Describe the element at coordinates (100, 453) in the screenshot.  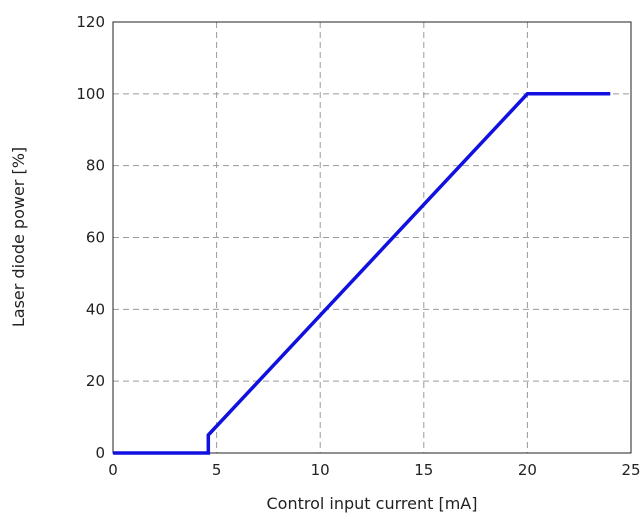
I see `y-tick-label: 0` at that location.